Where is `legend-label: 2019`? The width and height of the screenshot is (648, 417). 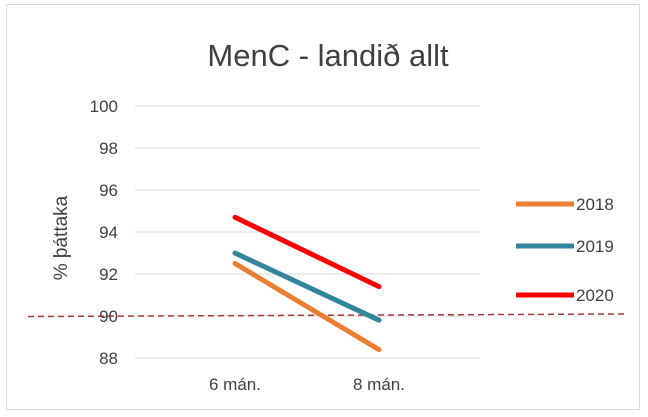 legend-label: 2019 is located at coordinates (595, 246).